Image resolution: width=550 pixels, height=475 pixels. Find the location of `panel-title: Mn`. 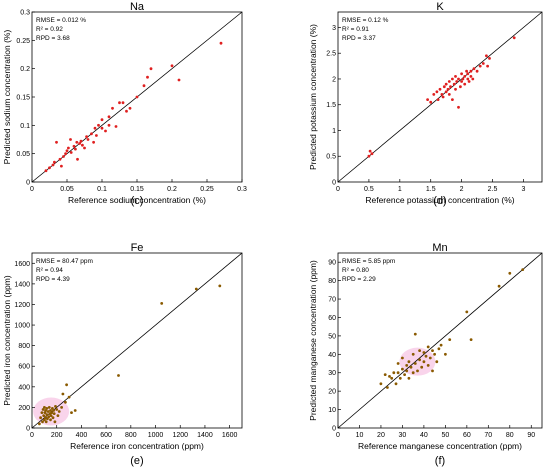

panel-title: Mn is located at coordinates (439, 248).